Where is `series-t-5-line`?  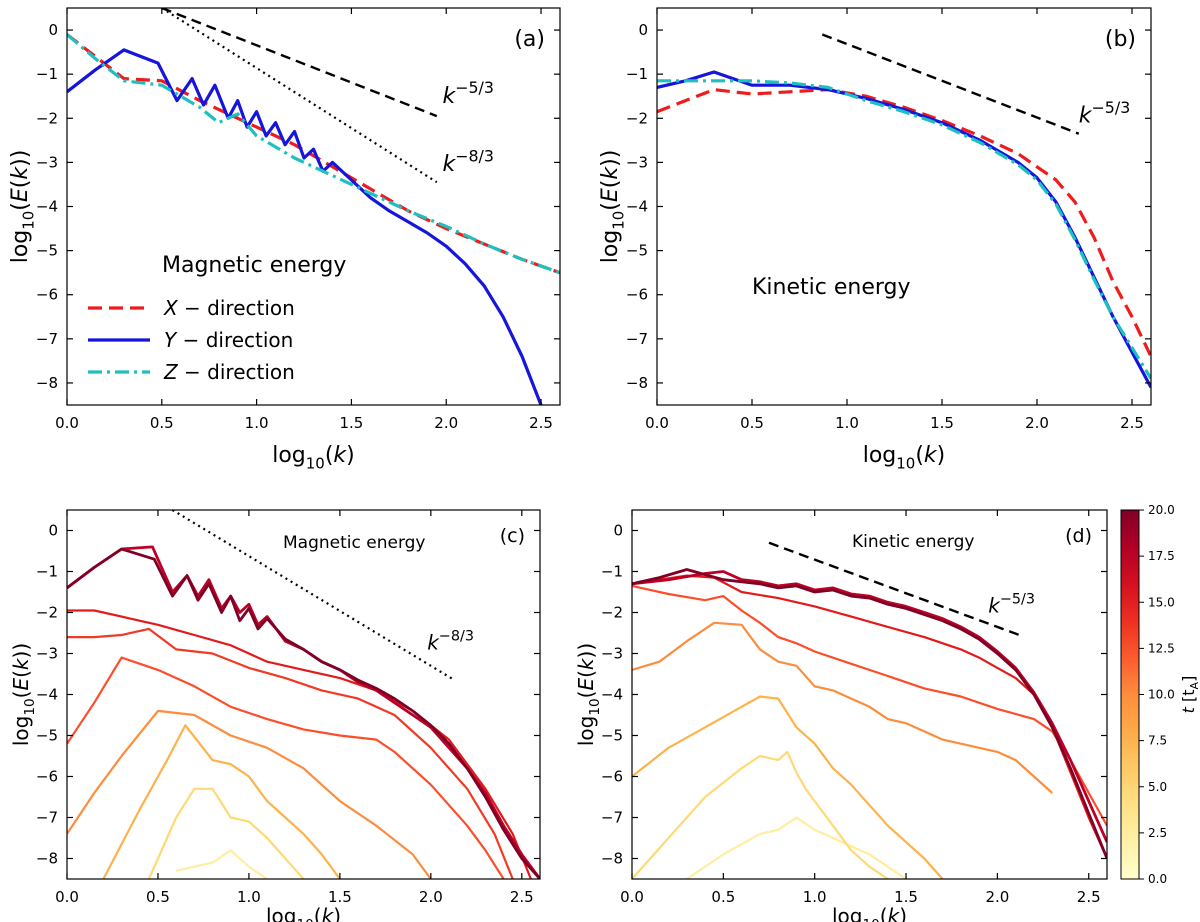
series-t-5-line is located at coordinates (760, 814).